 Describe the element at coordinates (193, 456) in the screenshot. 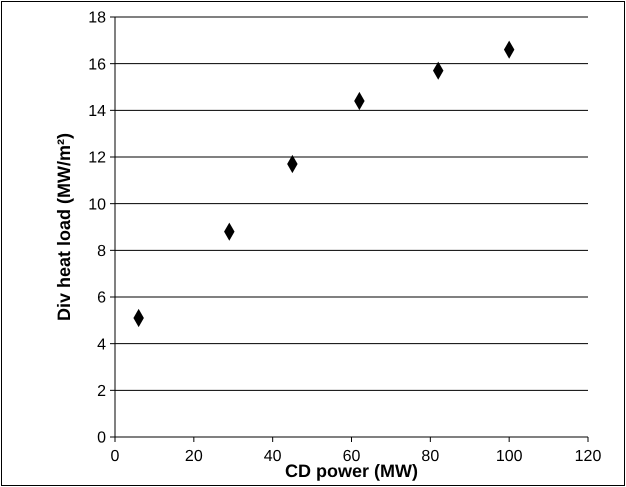

I see `x-tick-label: 20` at that location.